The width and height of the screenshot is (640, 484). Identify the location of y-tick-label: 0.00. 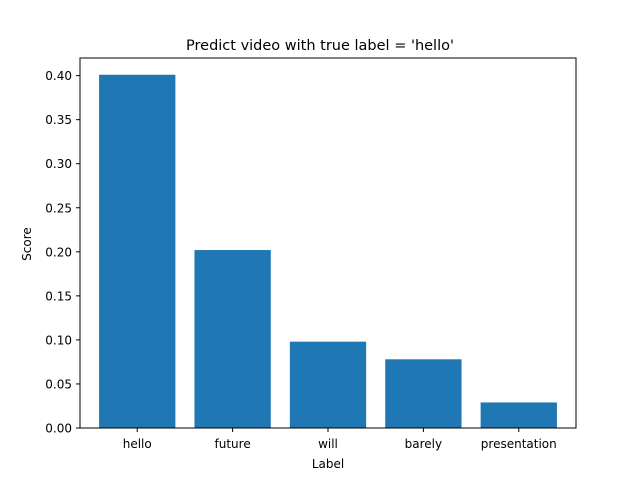
(58, 429).